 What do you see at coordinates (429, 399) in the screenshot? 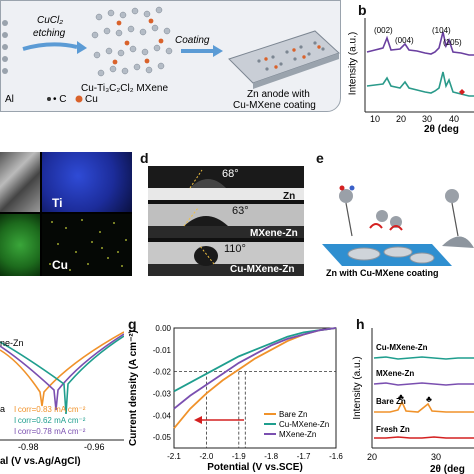
I see `h-marker-2: ♣` at bounding box center [429, 399].